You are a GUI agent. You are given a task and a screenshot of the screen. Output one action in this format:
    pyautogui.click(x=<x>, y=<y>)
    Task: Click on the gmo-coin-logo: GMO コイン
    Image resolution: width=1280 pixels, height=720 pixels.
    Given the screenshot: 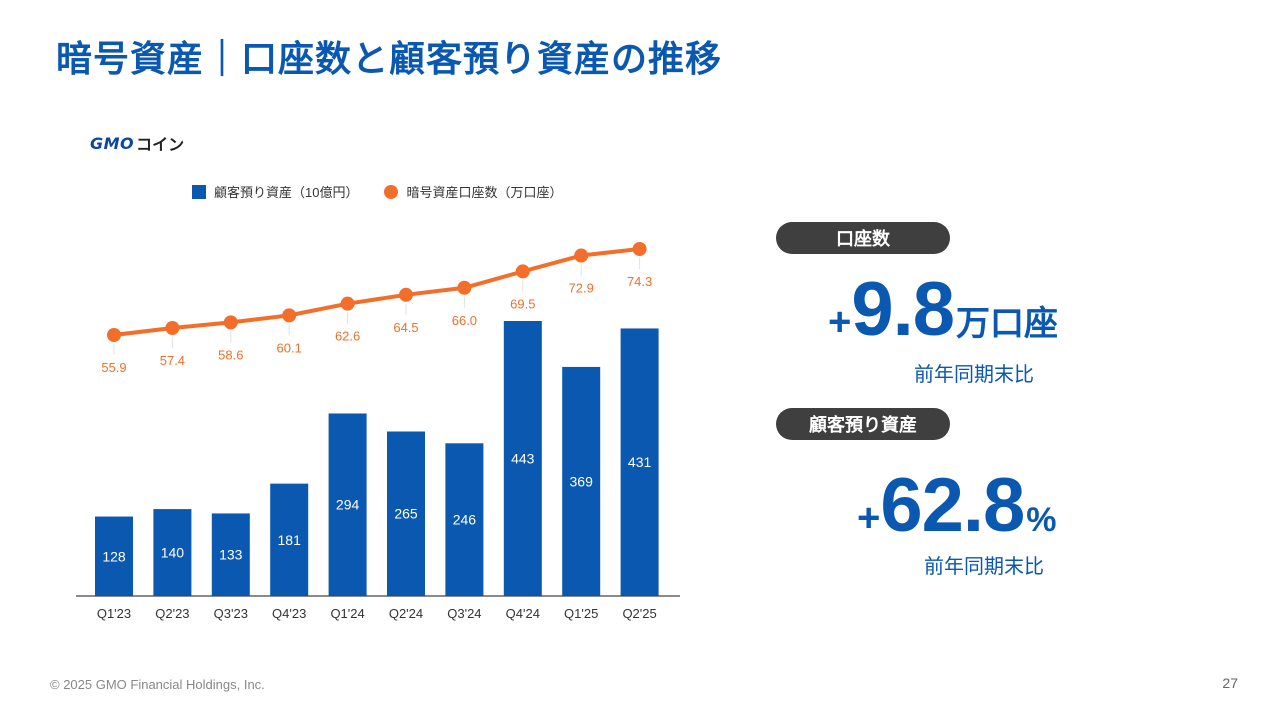 What is the action you would take?
    pyautogui.click(x=137, y=143)
    